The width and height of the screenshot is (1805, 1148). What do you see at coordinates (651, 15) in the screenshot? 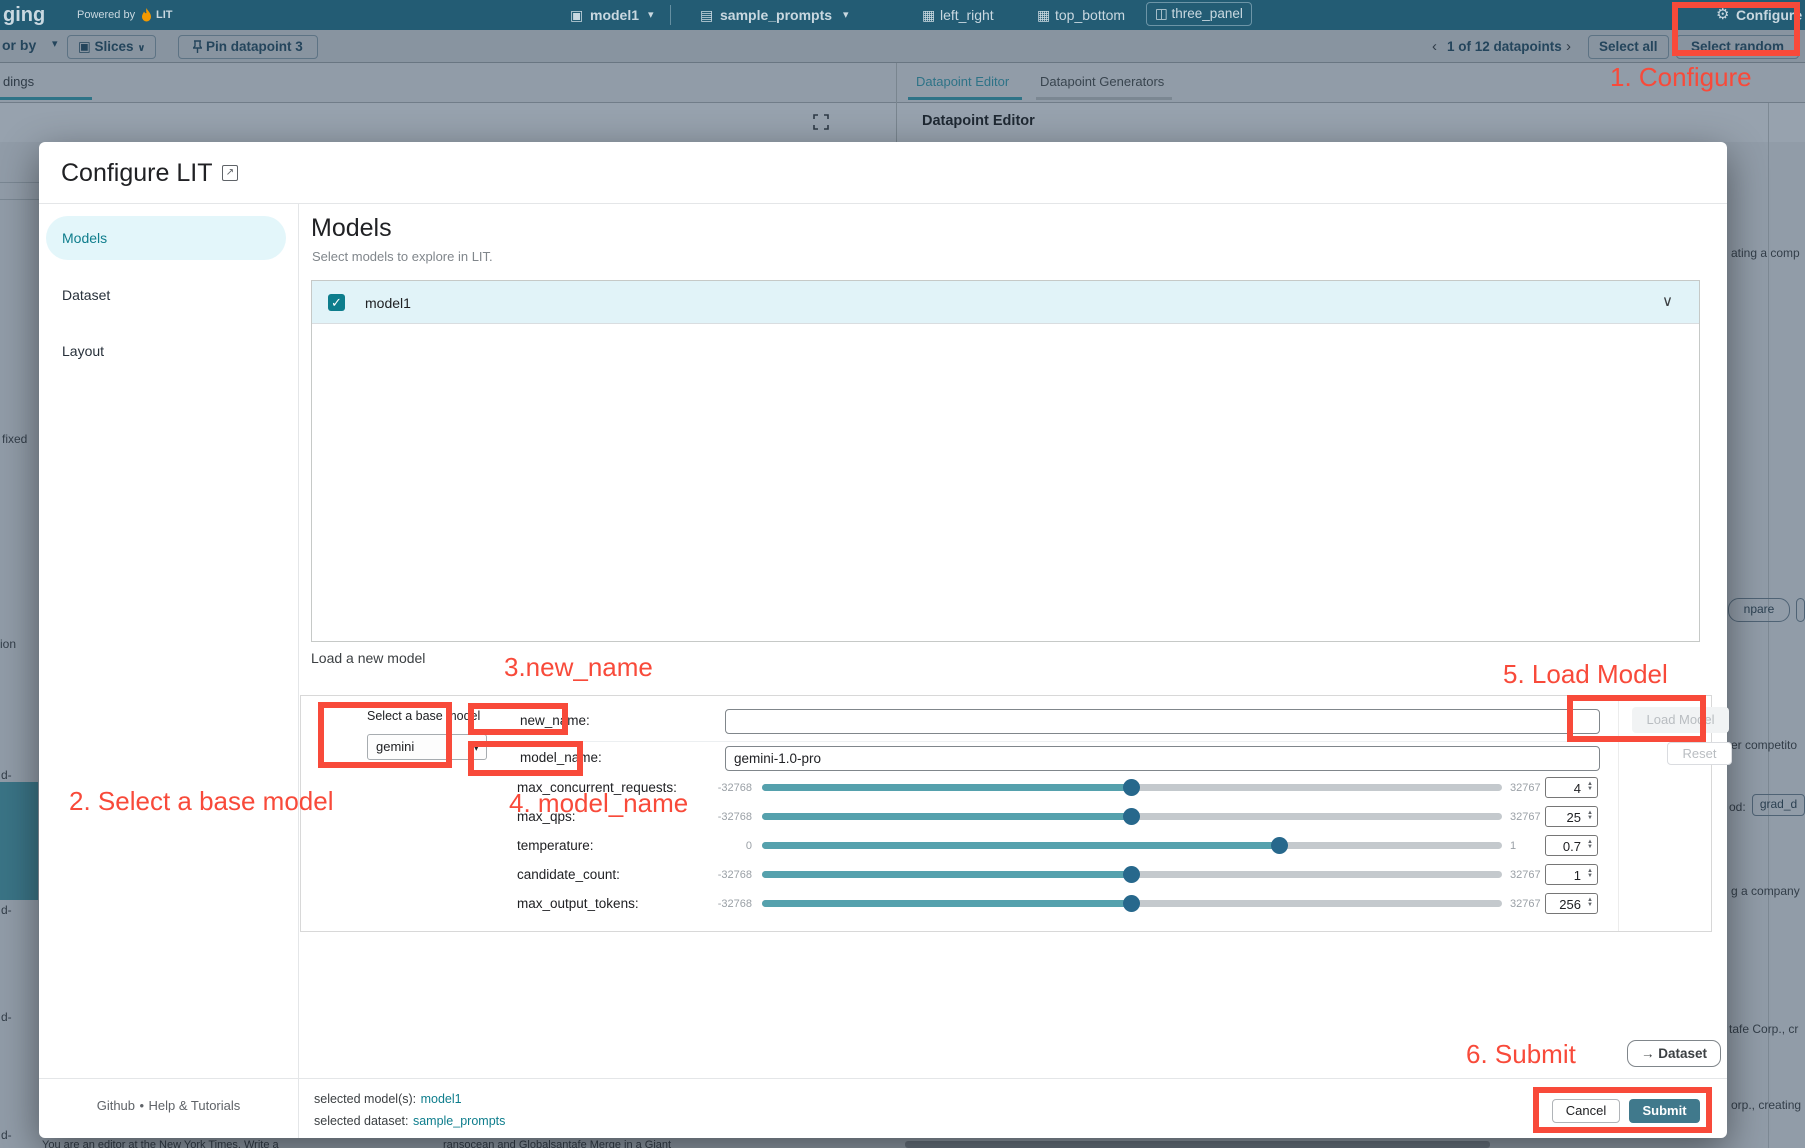
I see `model-menu-caret: ▾` at bounding box center [651, 15].